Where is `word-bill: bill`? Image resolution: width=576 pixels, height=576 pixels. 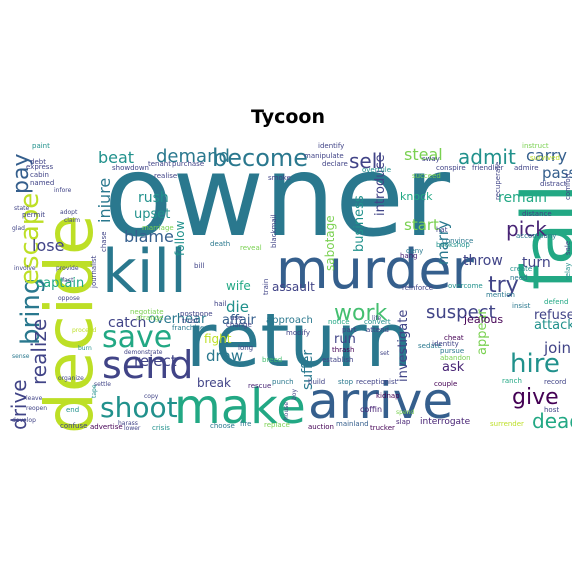
word-bill: bill is located at coordinates (199, 266).